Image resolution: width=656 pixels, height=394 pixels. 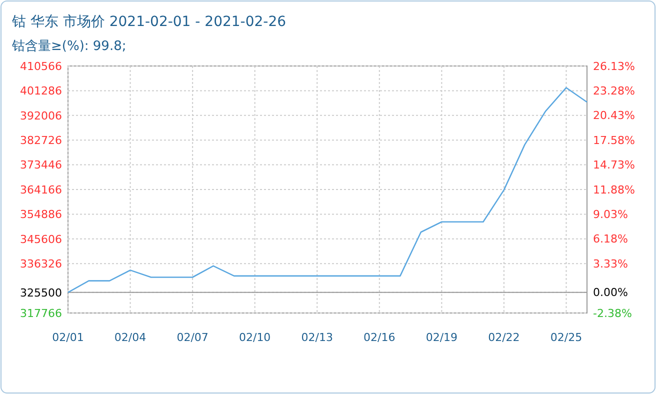 I want to click on x-tick-label: 02/22, so click(x=504, y=337).